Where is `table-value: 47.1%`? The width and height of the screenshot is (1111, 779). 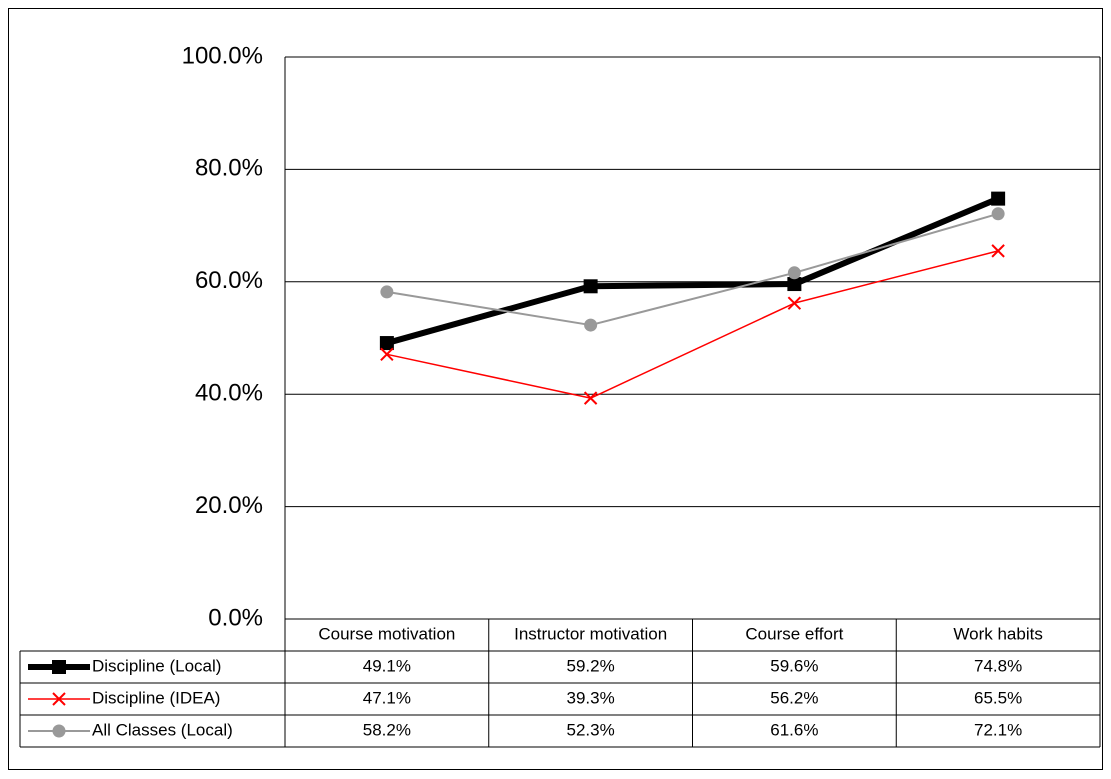 table-value: 47.1% is located at coordinates (387, 697).